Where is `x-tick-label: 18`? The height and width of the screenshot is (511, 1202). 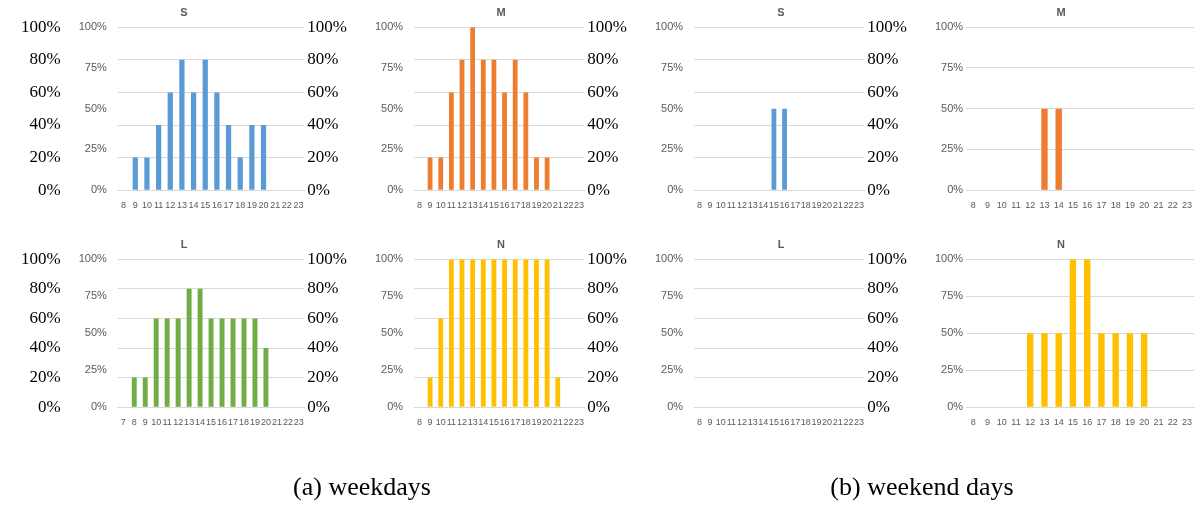
x-tick-label: 18 is located at coordinates (243, 422).